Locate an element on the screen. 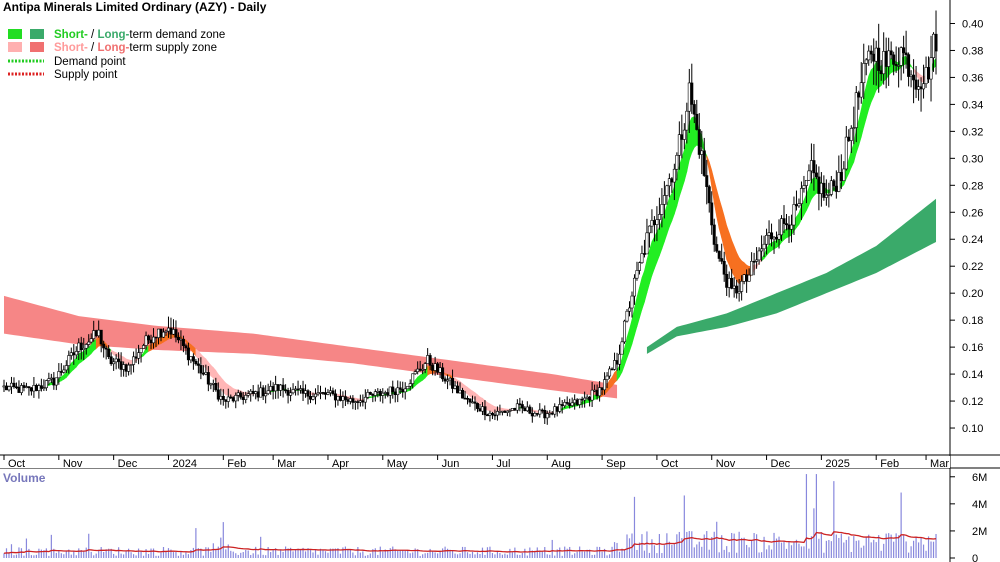 The image size is (1000, 562). volume-layer is located at coordinates (470, 516).